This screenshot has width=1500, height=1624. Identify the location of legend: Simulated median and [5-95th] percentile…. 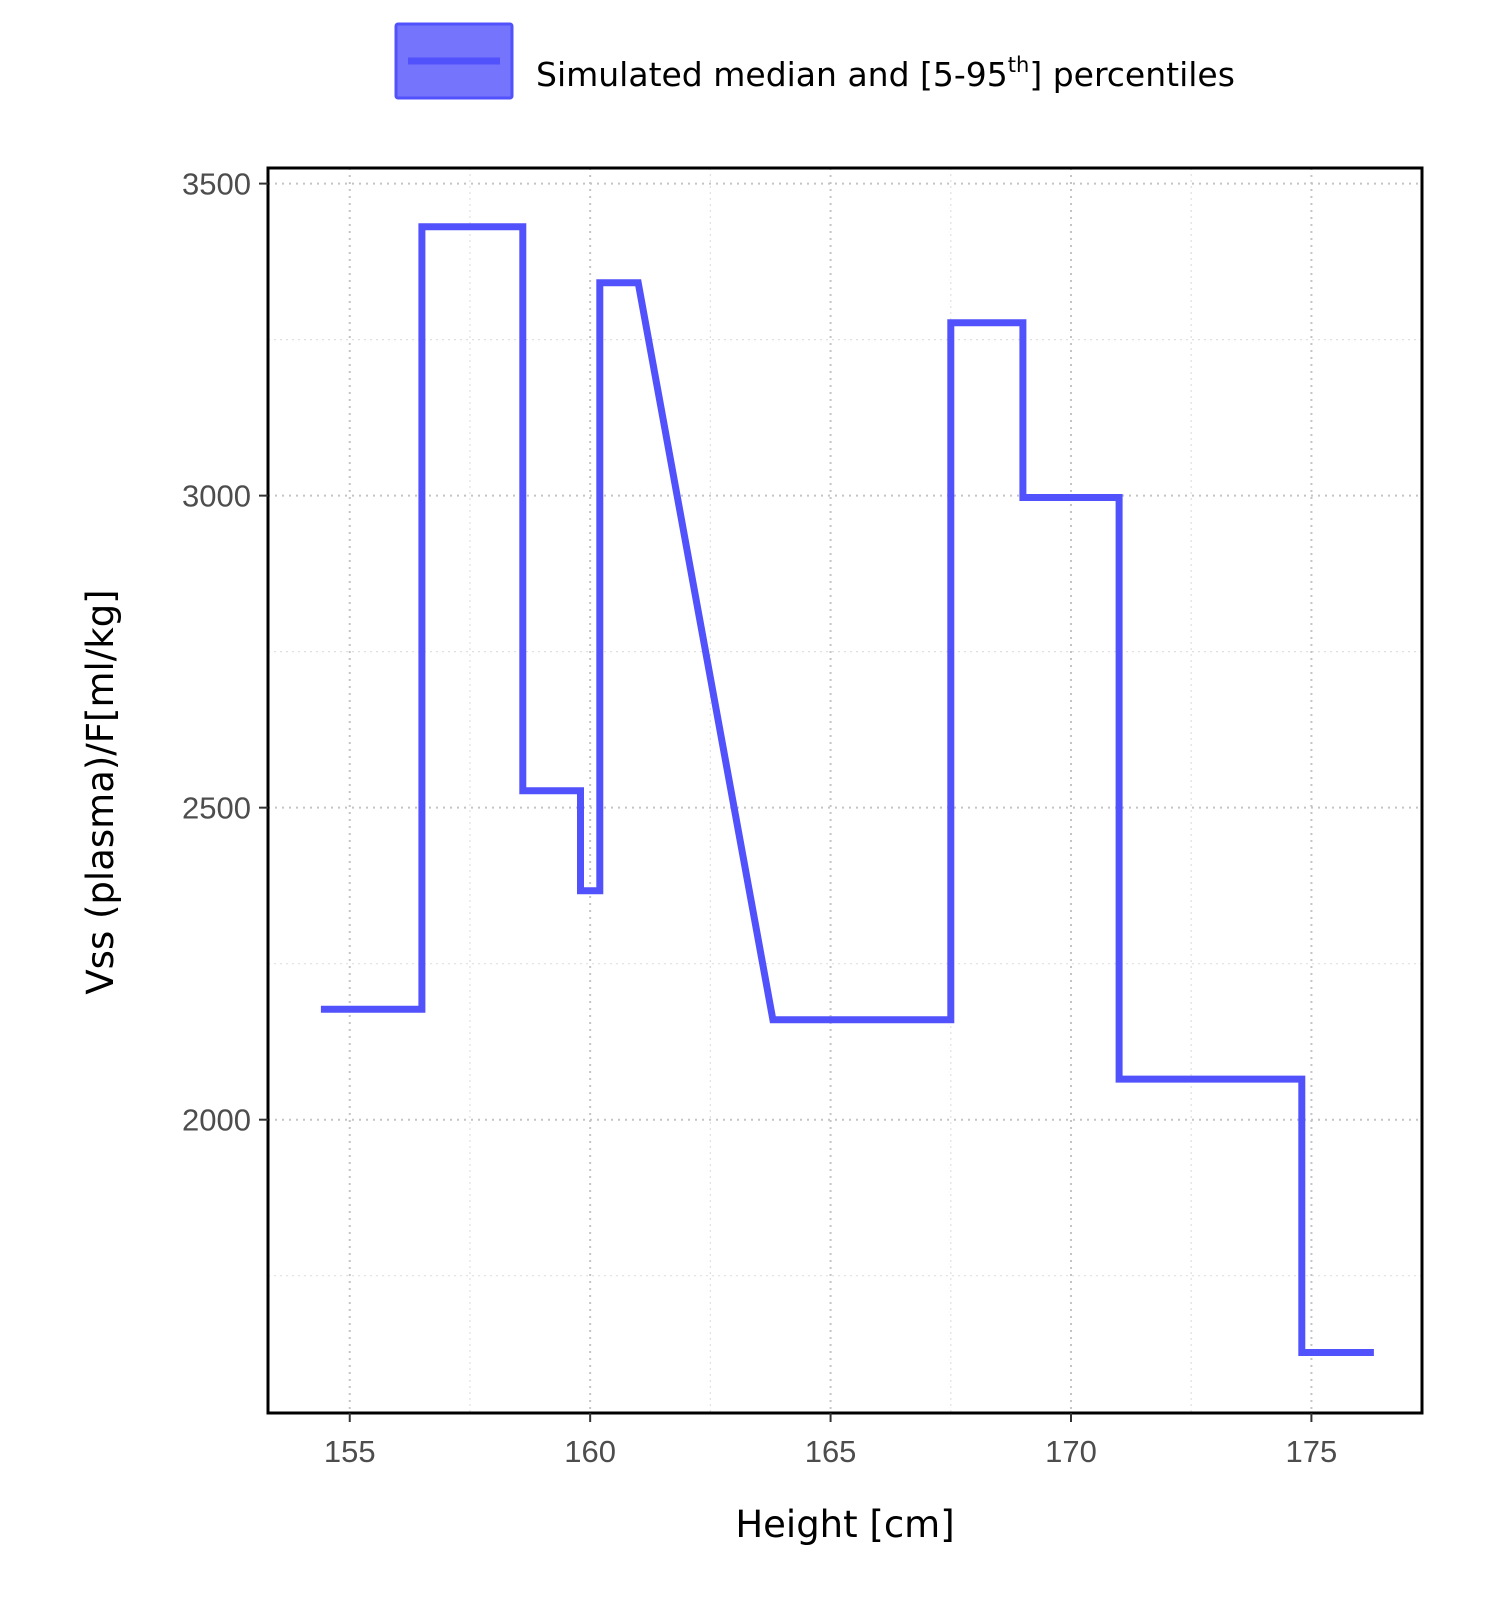
(814, 61).